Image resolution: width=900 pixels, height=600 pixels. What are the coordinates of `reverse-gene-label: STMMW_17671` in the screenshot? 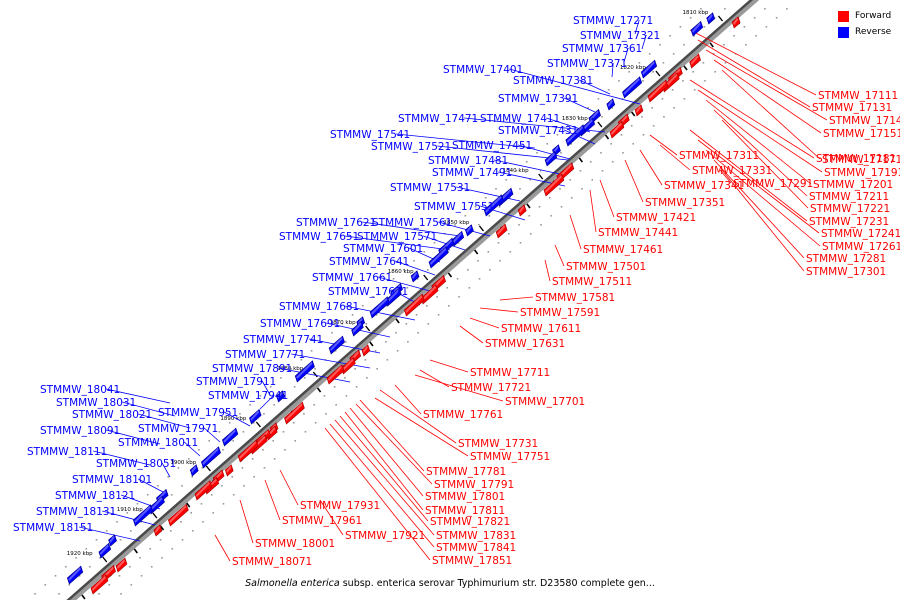 It's located at (368, 292).